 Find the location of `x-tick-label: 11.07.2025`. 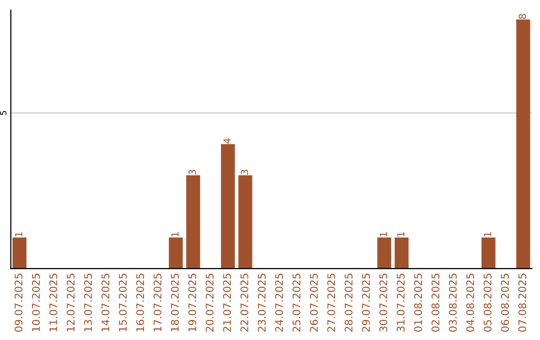

x-tick-label: 11.07.2025 is located at coordinates (53, 303).